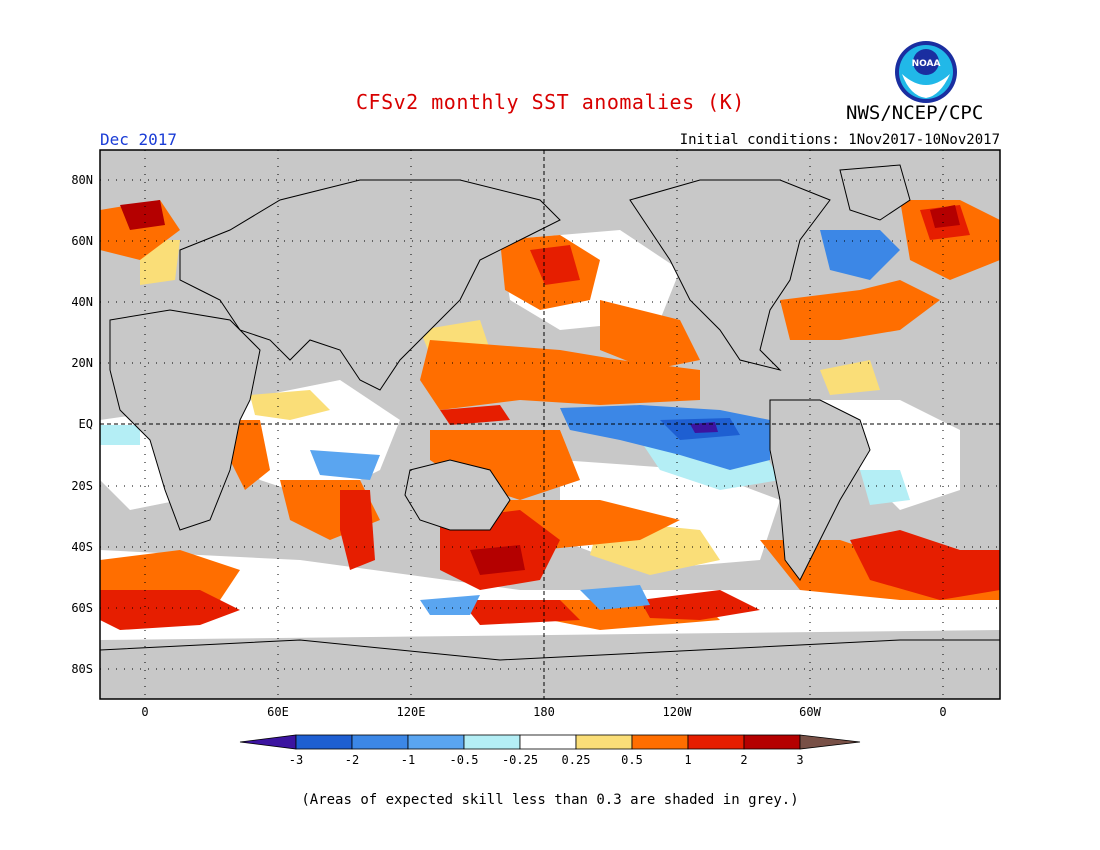 Image resolution: width=1100 pixels, height=850 pixels. What do you see at coordinates (678, 712) in the screenshot?
I see `lon-label: 120W` at bounding box center [678, 712].